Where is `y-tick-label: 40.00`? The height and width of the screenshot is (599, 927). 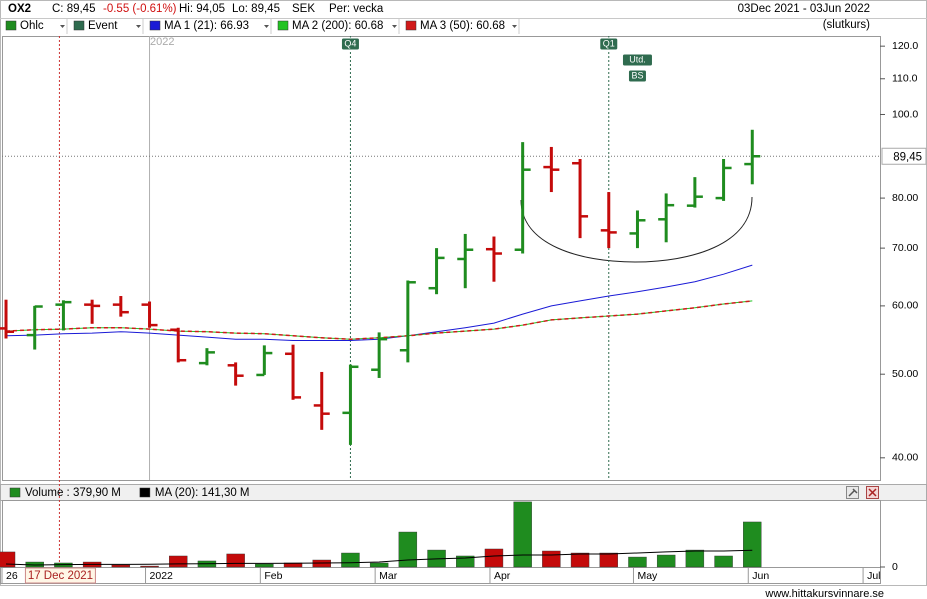
y-tick-label: 40.00 is located at coordinates (905, 458).